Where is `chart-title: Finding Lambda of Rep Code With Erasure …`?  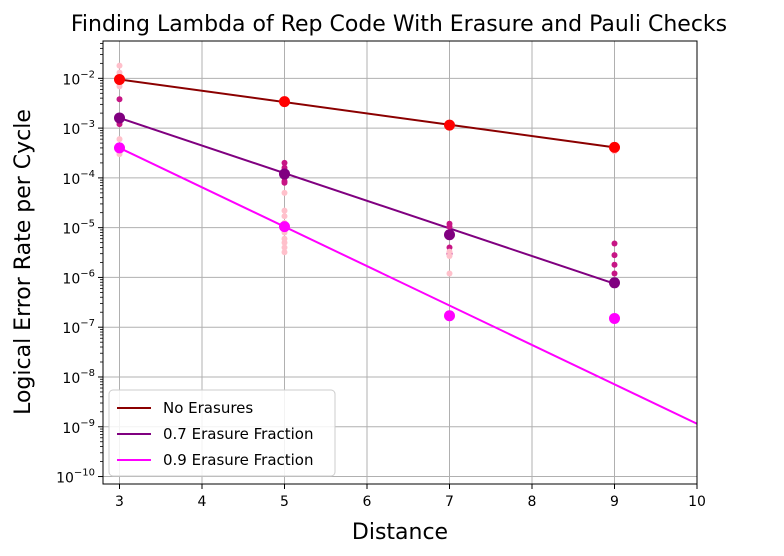 chart-title: Finding Lambda of Rep Code With Erasure … is located at coordinates (399, 24).